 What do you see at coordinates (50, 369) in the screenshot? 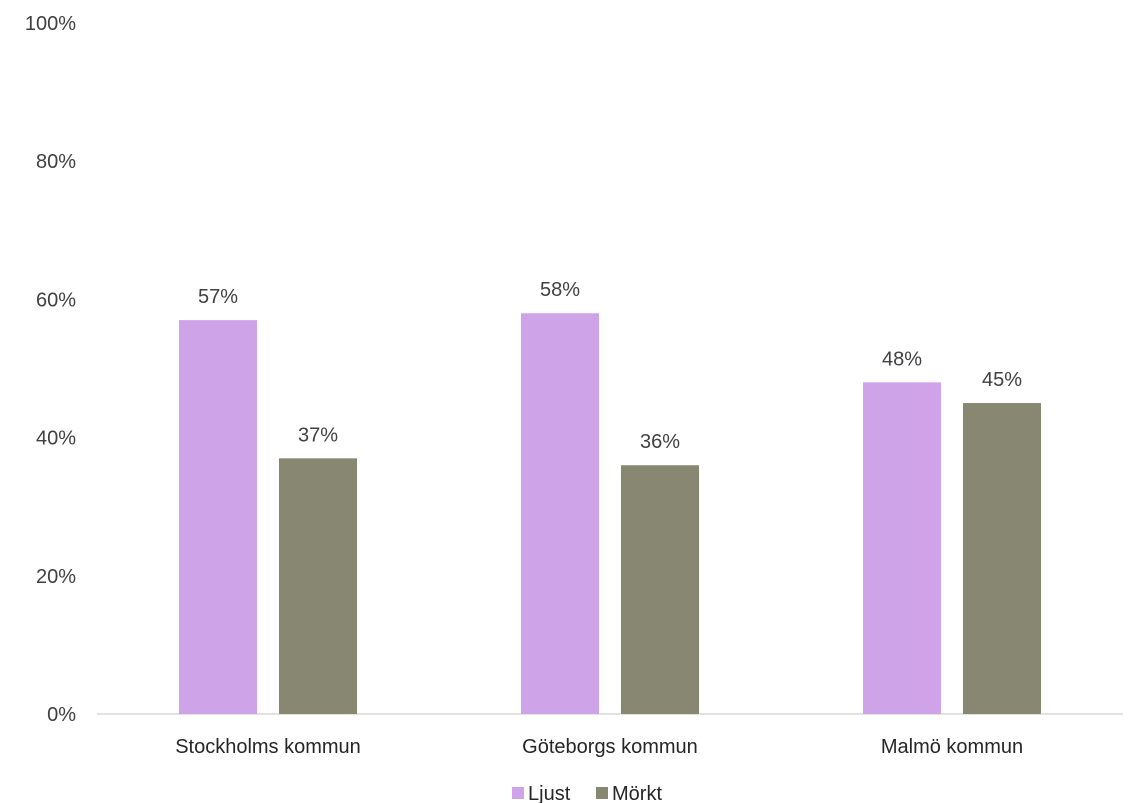
I see `y-axis: 0% 20% 40% 60% 80% 100%` at bounding box center [50, 369].